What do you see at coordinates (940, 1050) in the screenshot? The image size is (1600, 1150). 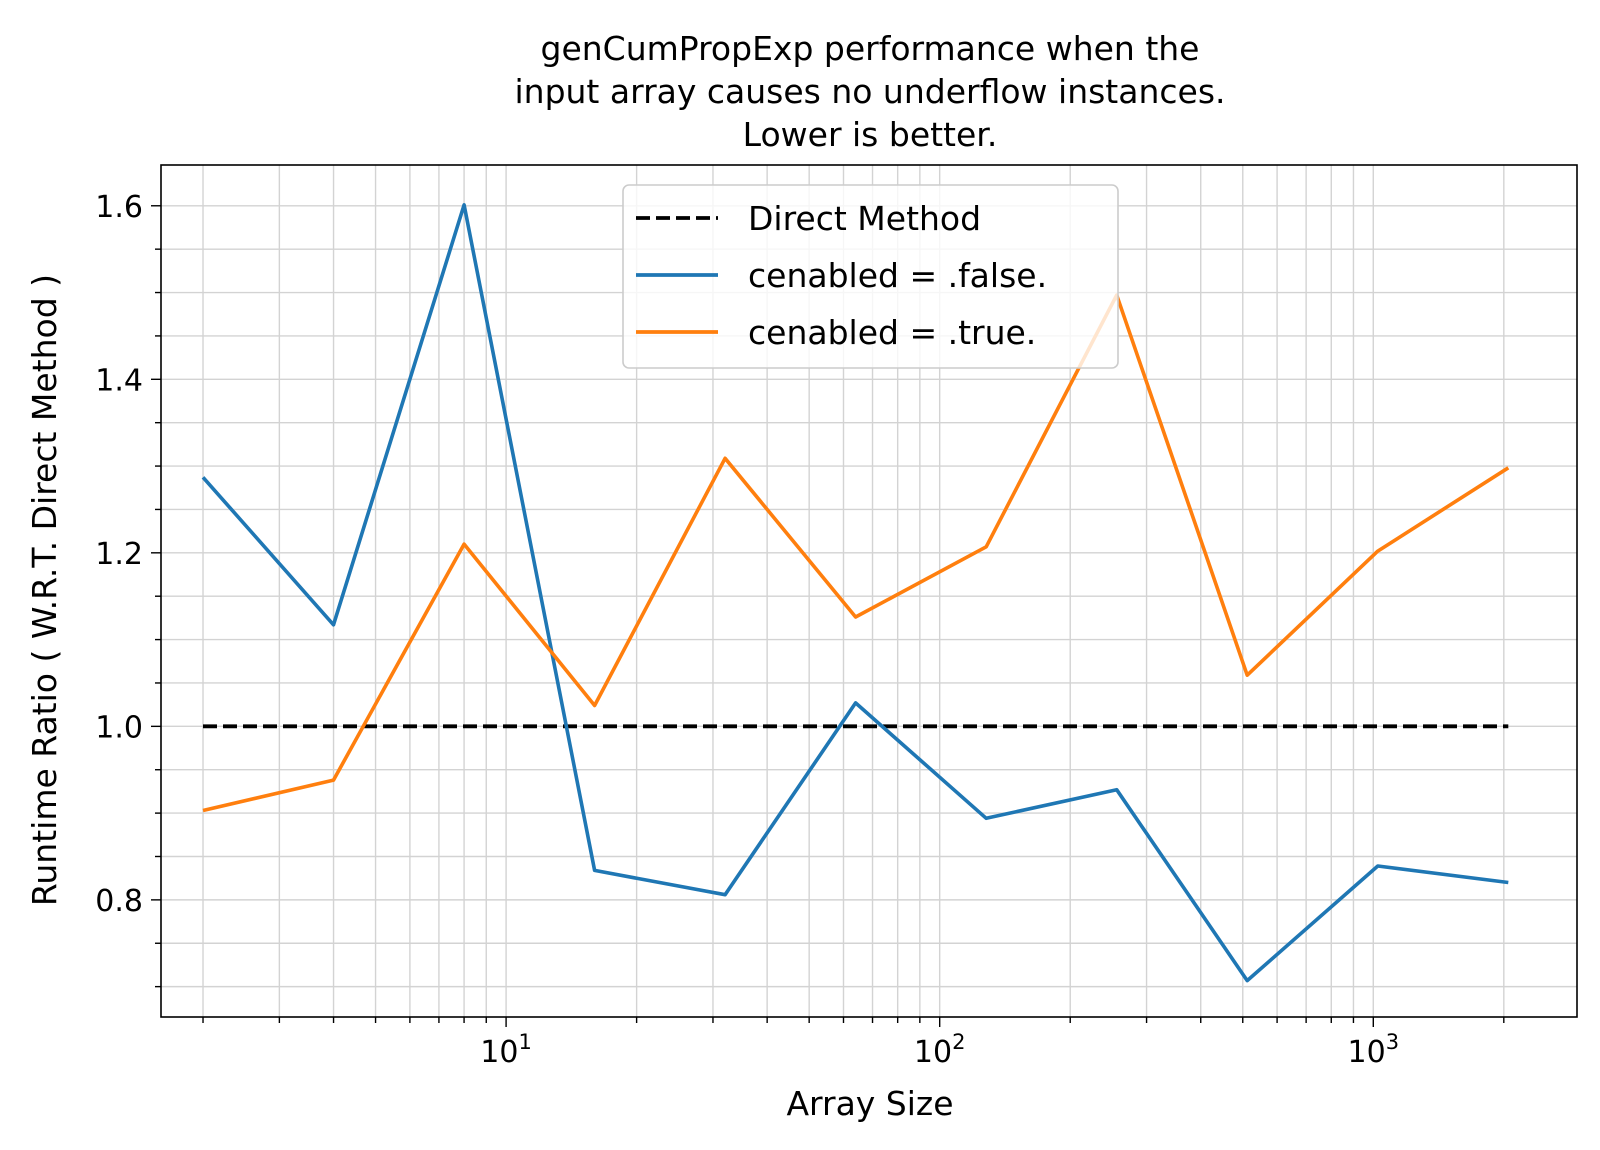 I see `x-tick-label: 10²` at bounding box center [940, 1050].